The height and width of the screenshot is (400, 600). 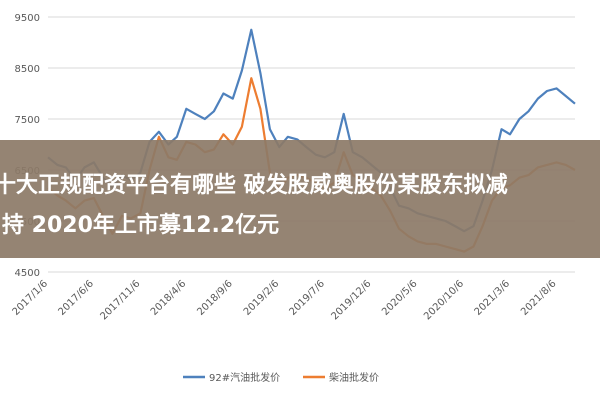 I want to click on x-tick-label: 2018/4/6, so click(x=169, y=298).